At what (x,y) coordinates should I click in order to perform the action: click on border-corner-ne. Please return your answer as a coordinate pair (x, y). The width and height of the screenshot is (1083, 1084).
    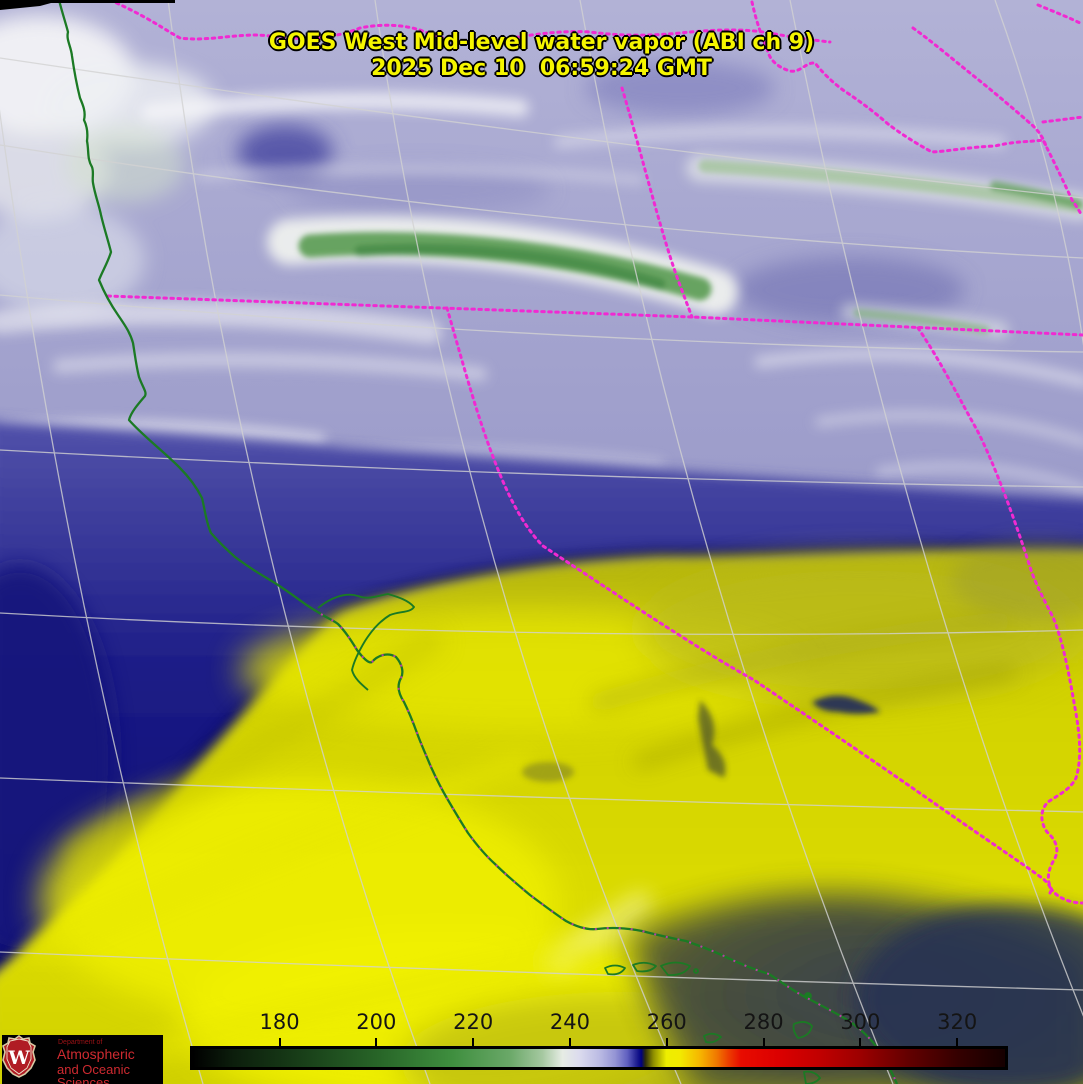
    Looking at the image, I should click on (1059, 14).